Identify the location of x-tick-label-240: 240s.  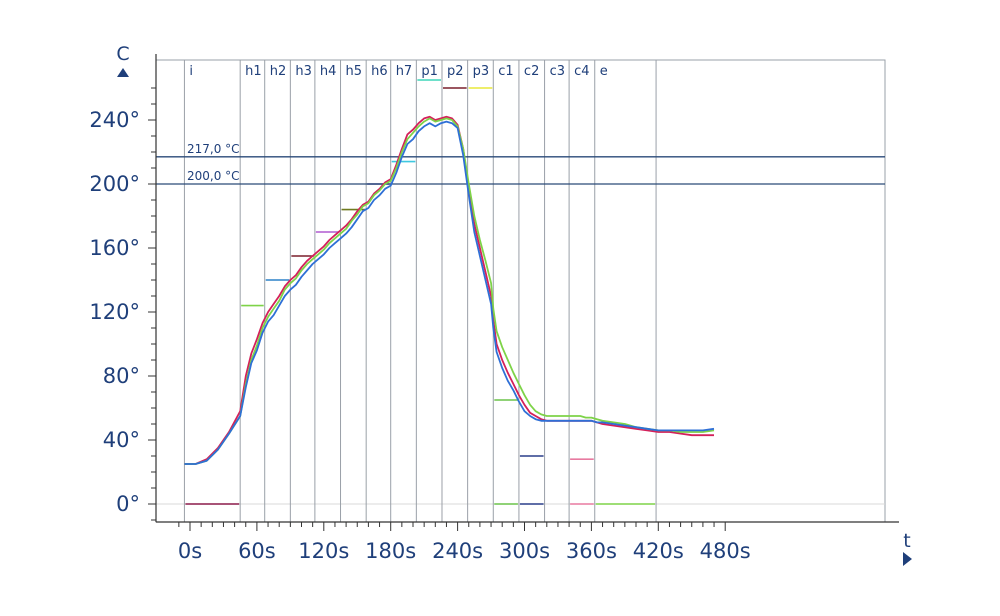
(457, 551).